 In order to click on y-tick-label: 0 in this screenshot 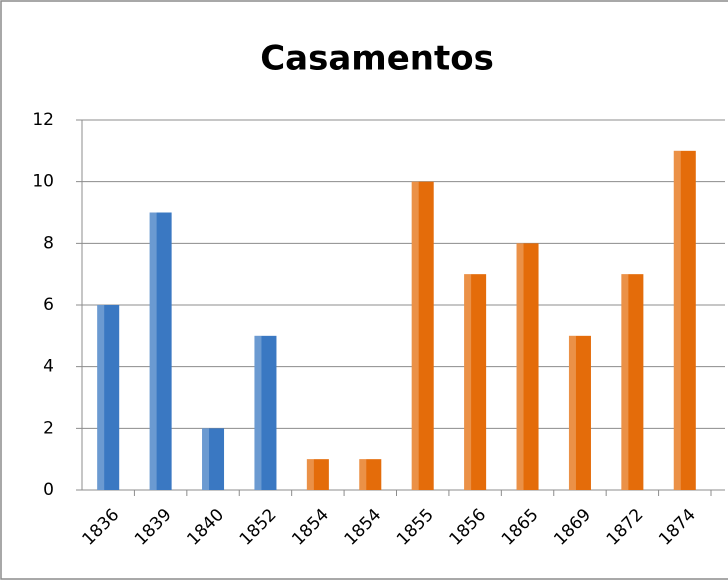, I will do `click(48, 490)`.